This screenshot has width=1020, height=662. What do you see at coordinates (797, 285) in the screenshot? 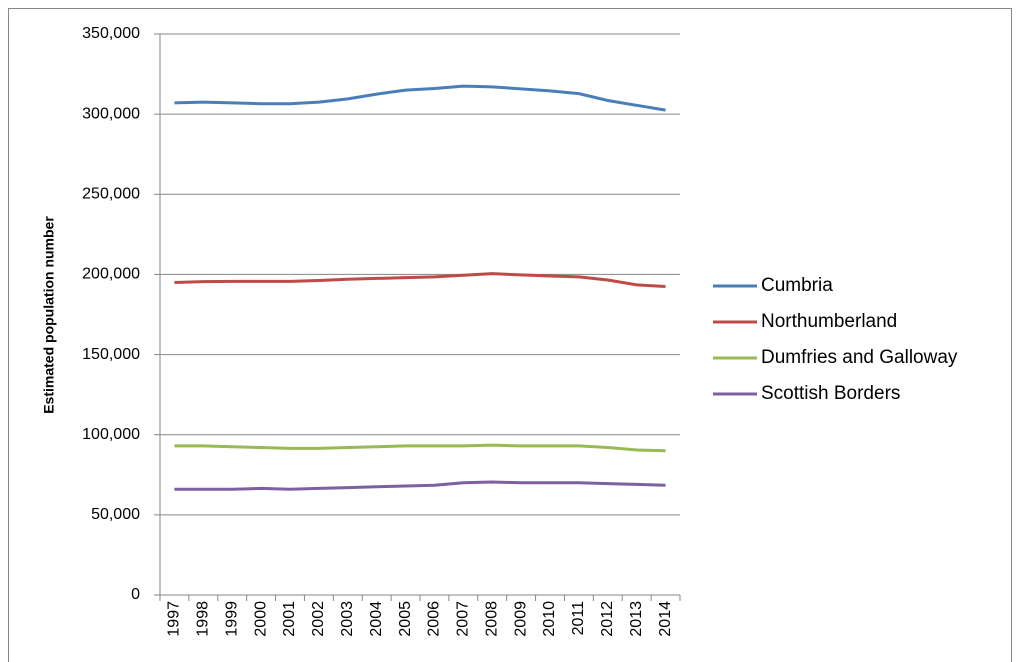
I see `legend-label: Cumbria` at bounding box center [797, 285].